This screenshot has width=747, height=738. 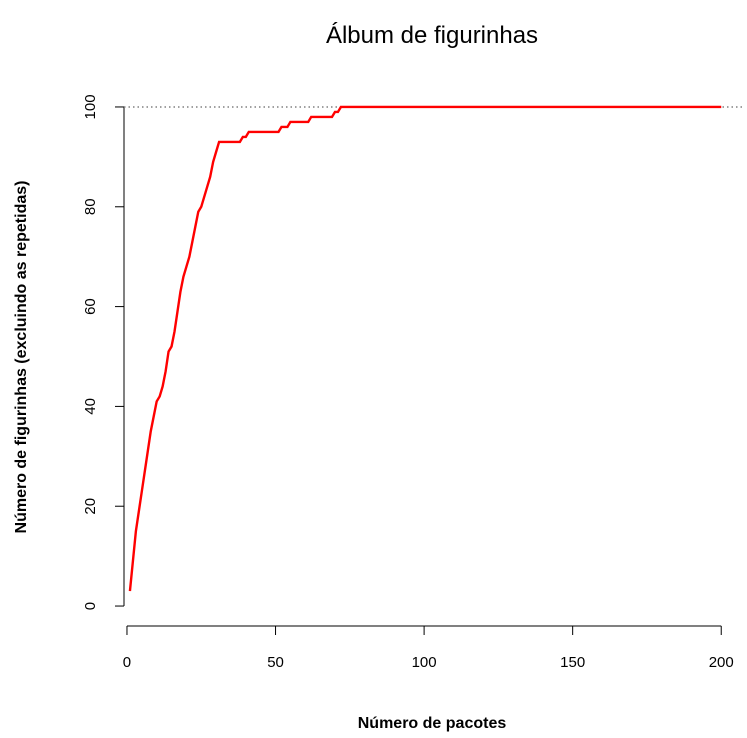 What do you see at coordinates (428, 648) in the screenshot?
I see `x-axis: 0 50 100 150 200` at bounding box center [428, 648].